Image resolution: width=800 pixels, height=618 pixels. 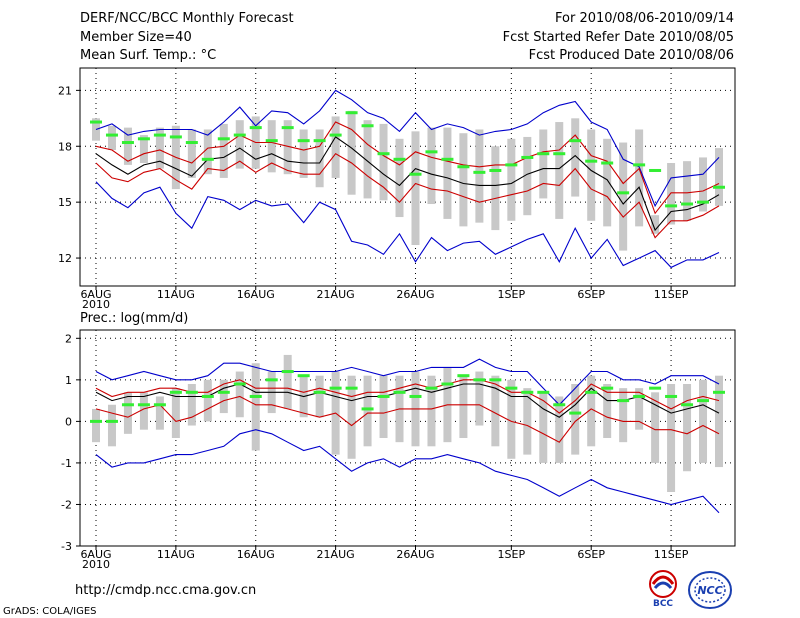 I want to click on x-tick-label: 11AUG, so click(x=176, y=294).